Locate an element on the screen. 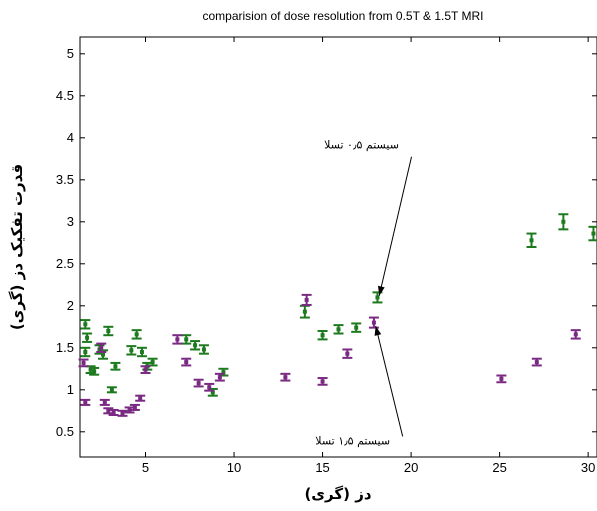 The height and width of the screenshot is (511, 597). y-tick-label: 4 is located at coordinates (70, 137).